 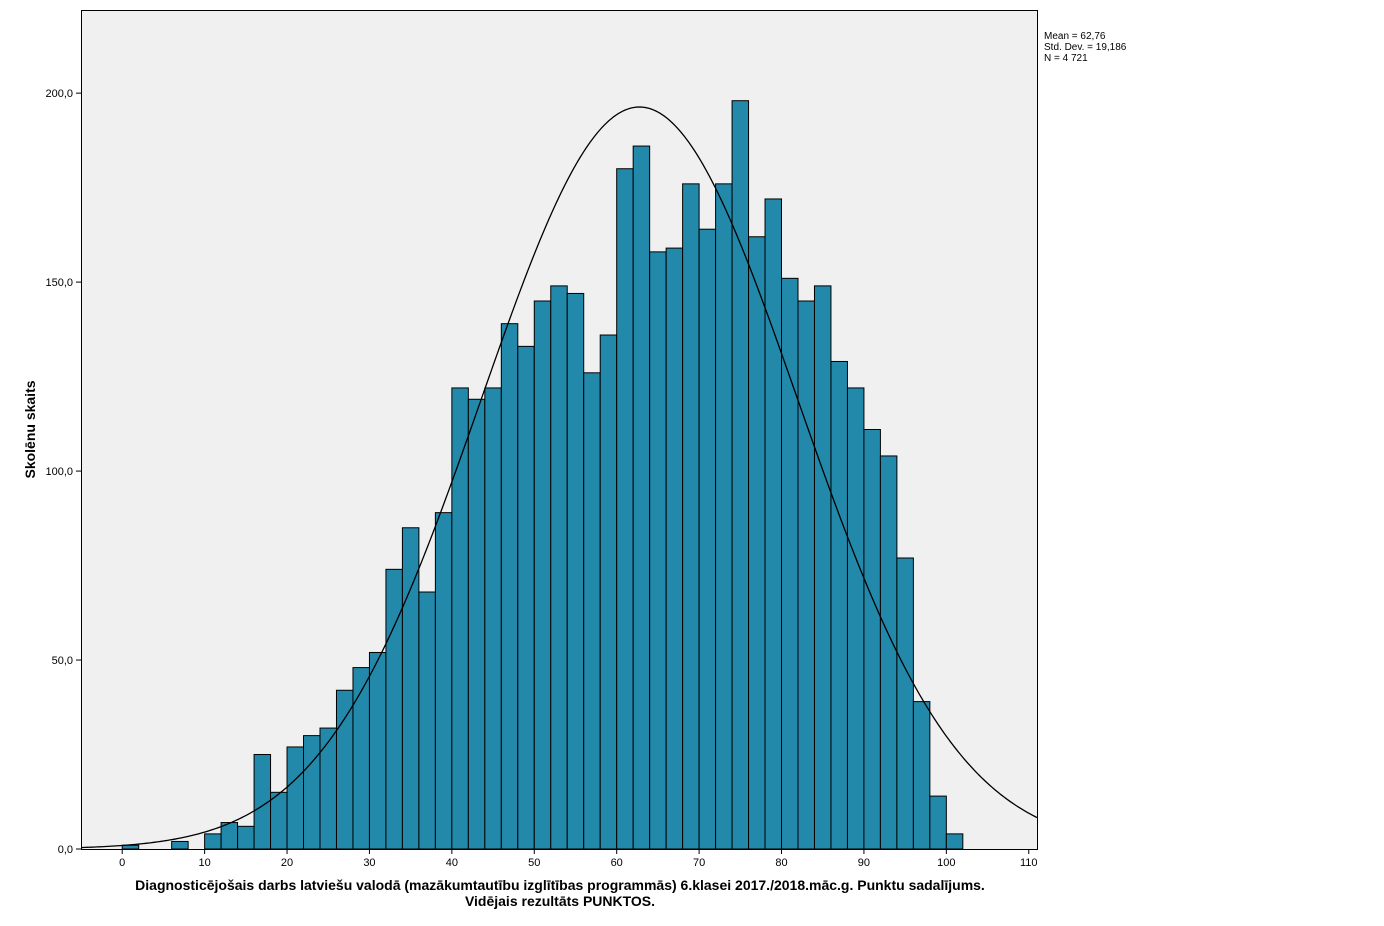 What do you see at coordinates (578, 859) in the screenshot?
I see `x-axis: 0 10 20 30 40 50 60 70 80 90 100 110` at bounding box center [578, 859].